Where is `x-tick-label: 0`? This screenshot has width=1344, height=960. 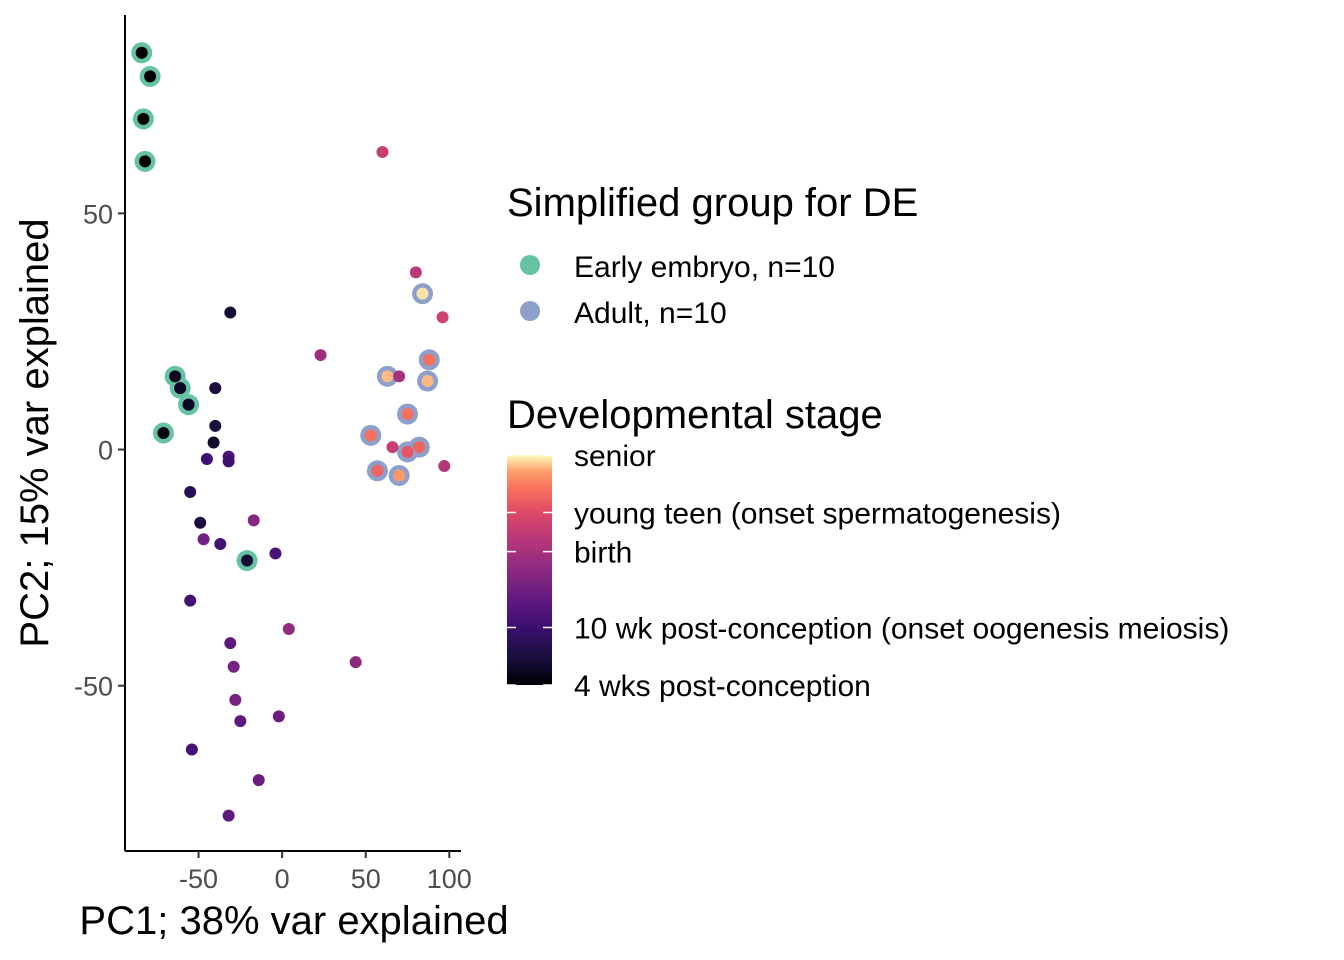
x-tick-label: 0 is located at coordinates (282, 879).